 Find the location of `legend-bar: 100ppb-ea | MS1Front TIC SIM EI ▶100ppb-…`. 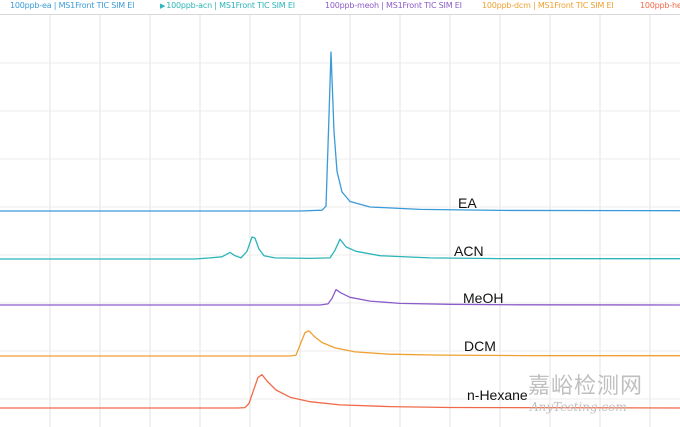

legend-bar: 100ppb-ea | MS1Front TIC SIM EI ▶100ppb-… is located at coordinates (340, 7).